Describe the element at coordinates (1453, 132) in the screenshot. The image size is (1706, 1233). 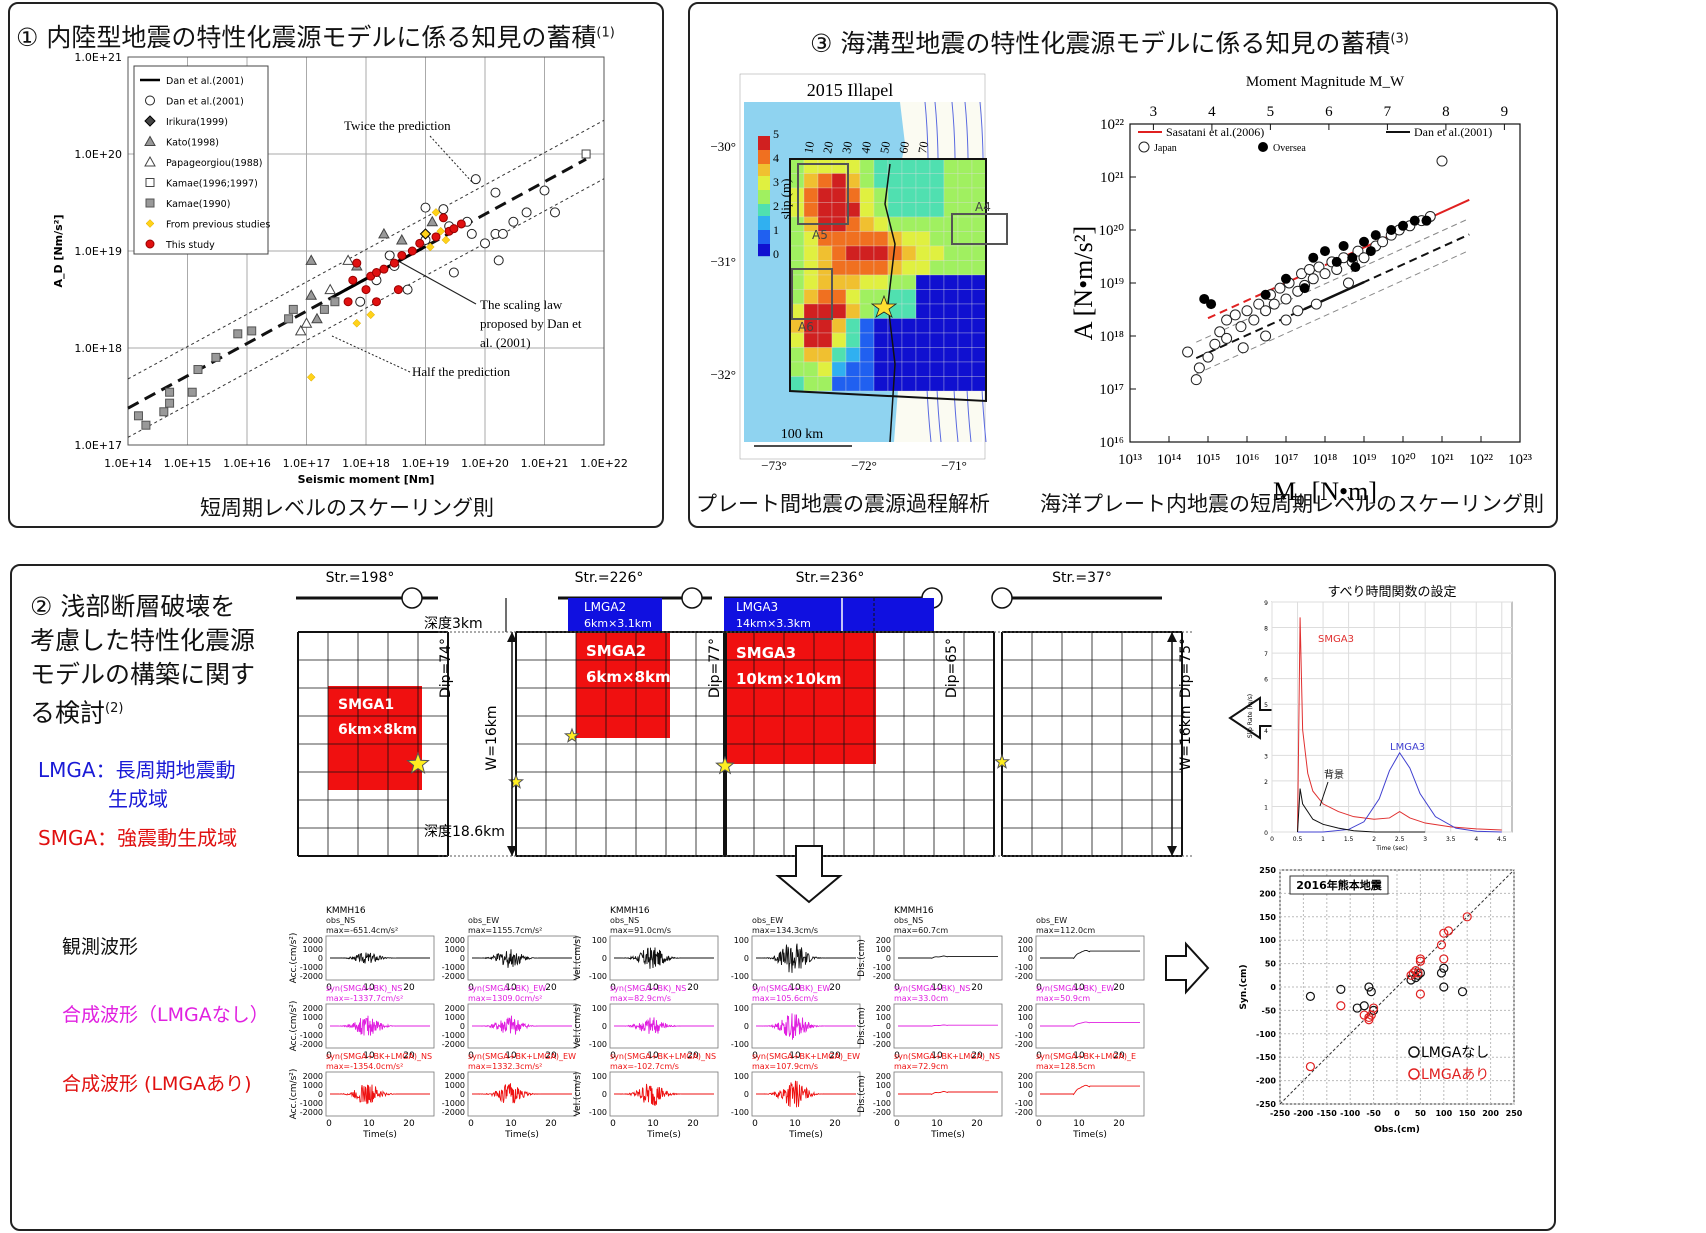
I see `legend-label: Dan et al.(2001)` at that location.